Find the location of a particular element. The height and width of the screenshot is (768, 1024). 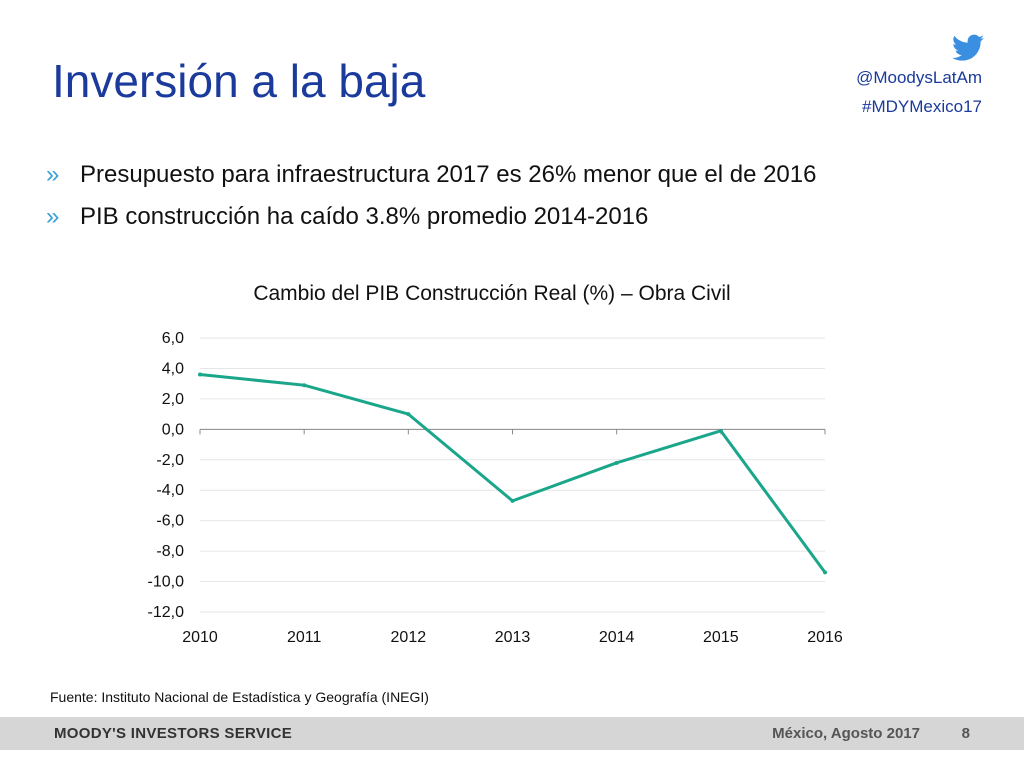

twitter-bird-icon is located at coordinates (968, 47).